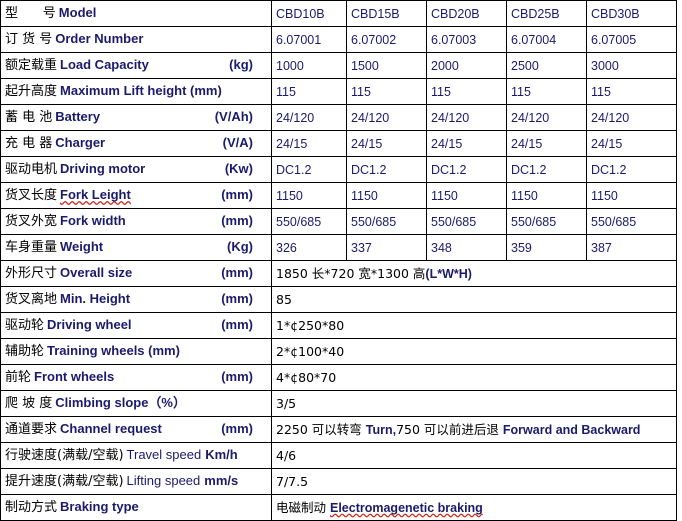  Describe the element at coordinates (25, 351) in the screenshot. I see `spec-label-cn: 辅助轮` at that location.